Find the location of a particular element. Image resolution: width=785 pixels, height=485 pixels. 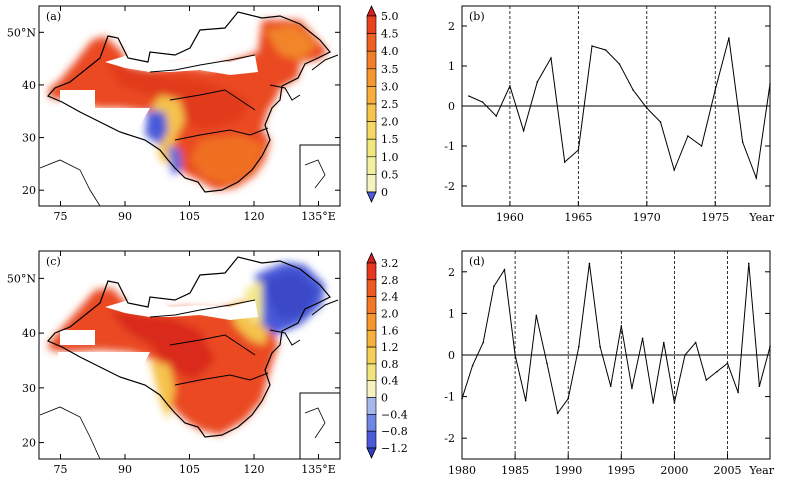

china-border is located at coordinates (189, 102).